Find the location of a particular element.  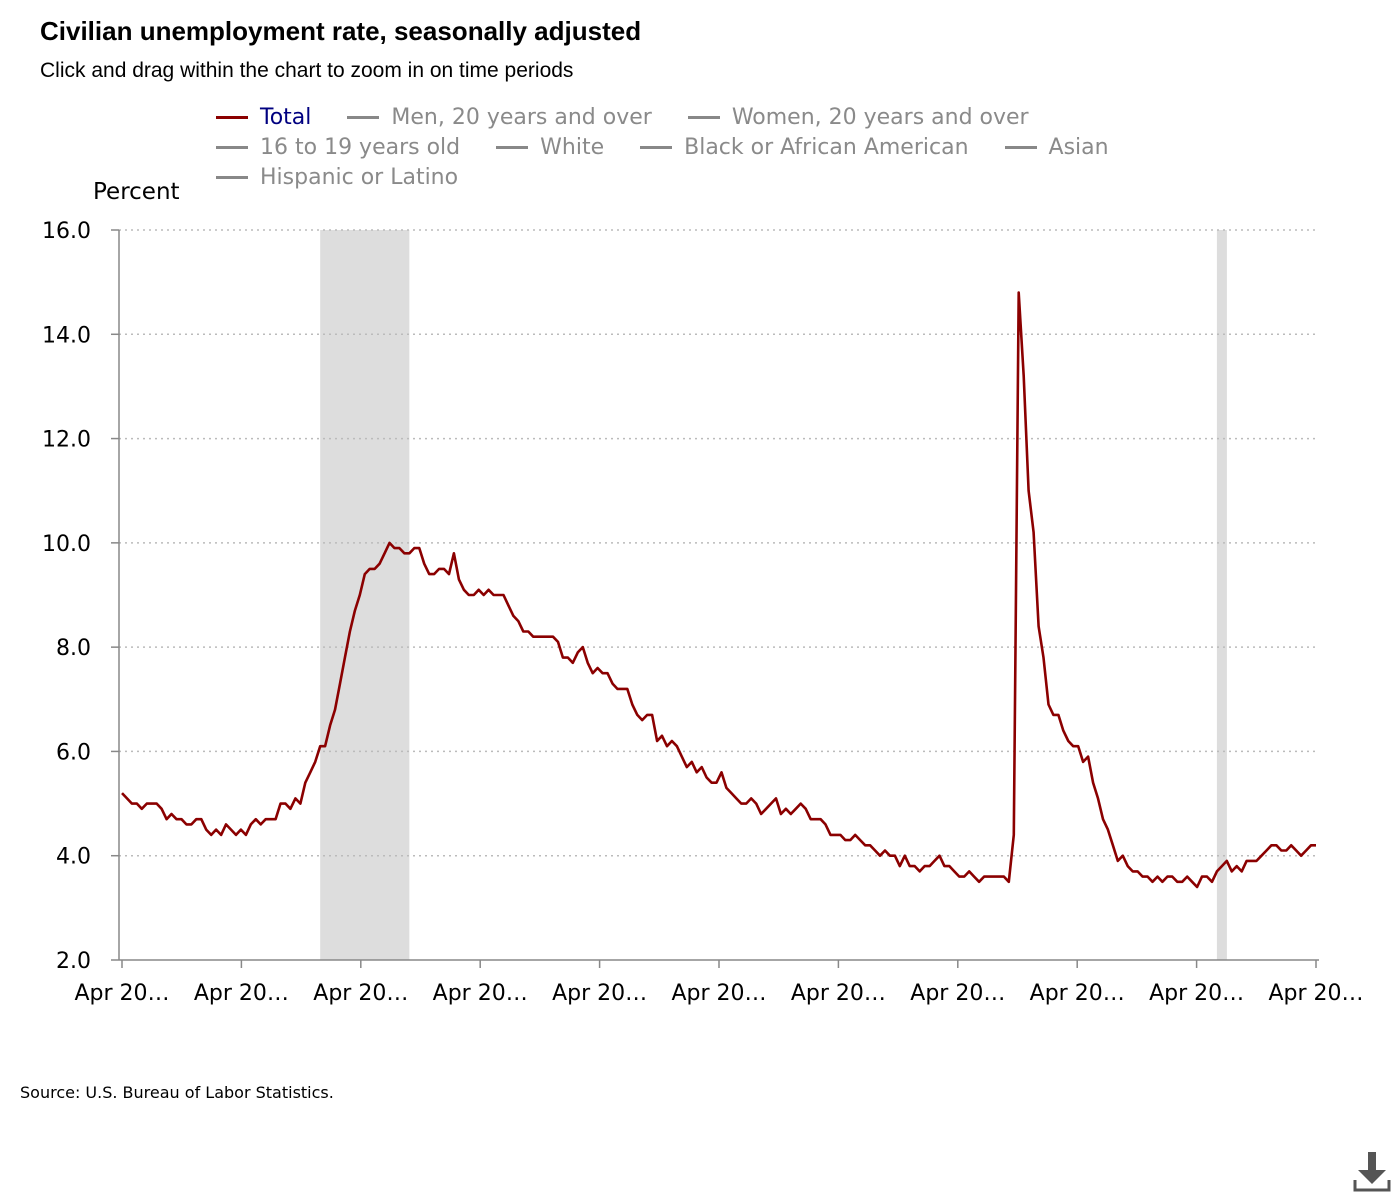

legend-item: Men, 20 years and over is located at coordinates (499, 117).